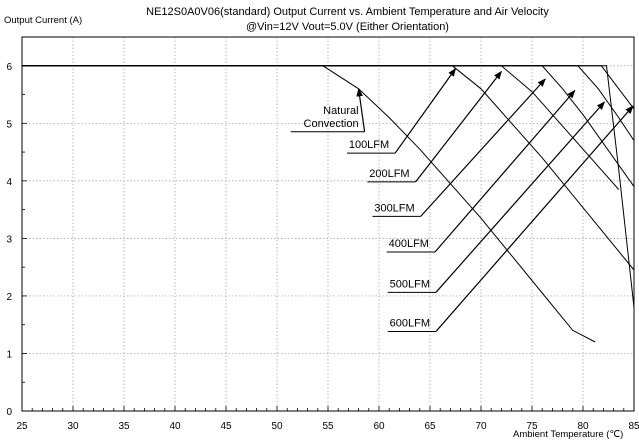  Describe the element at coordinates (175, 426) in the screenshot. I see `x-tick-label: 40` at that location.